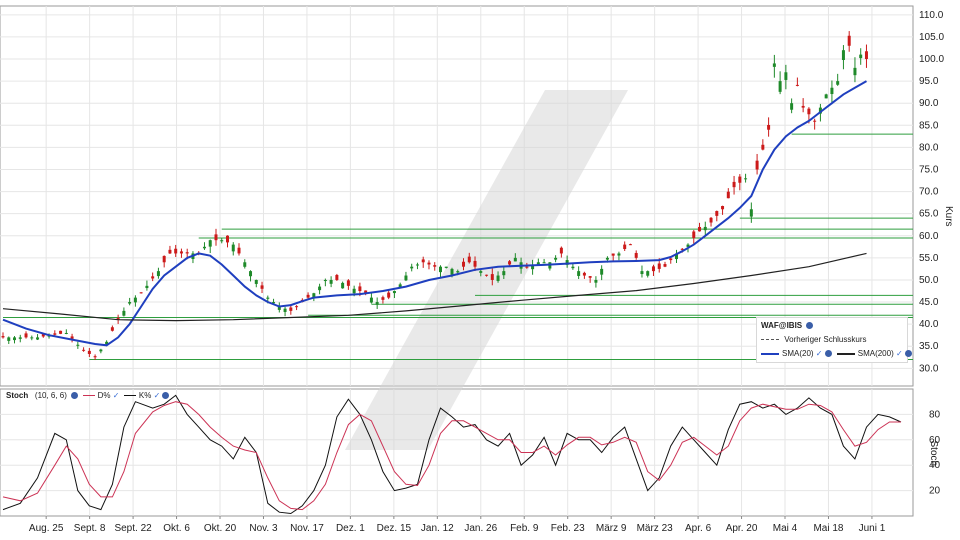 This screenshot has width=960, height=540. Describe the element at coordinates (17, 395) in the screenshot. I see `stoch-label: Stoch` at that location.